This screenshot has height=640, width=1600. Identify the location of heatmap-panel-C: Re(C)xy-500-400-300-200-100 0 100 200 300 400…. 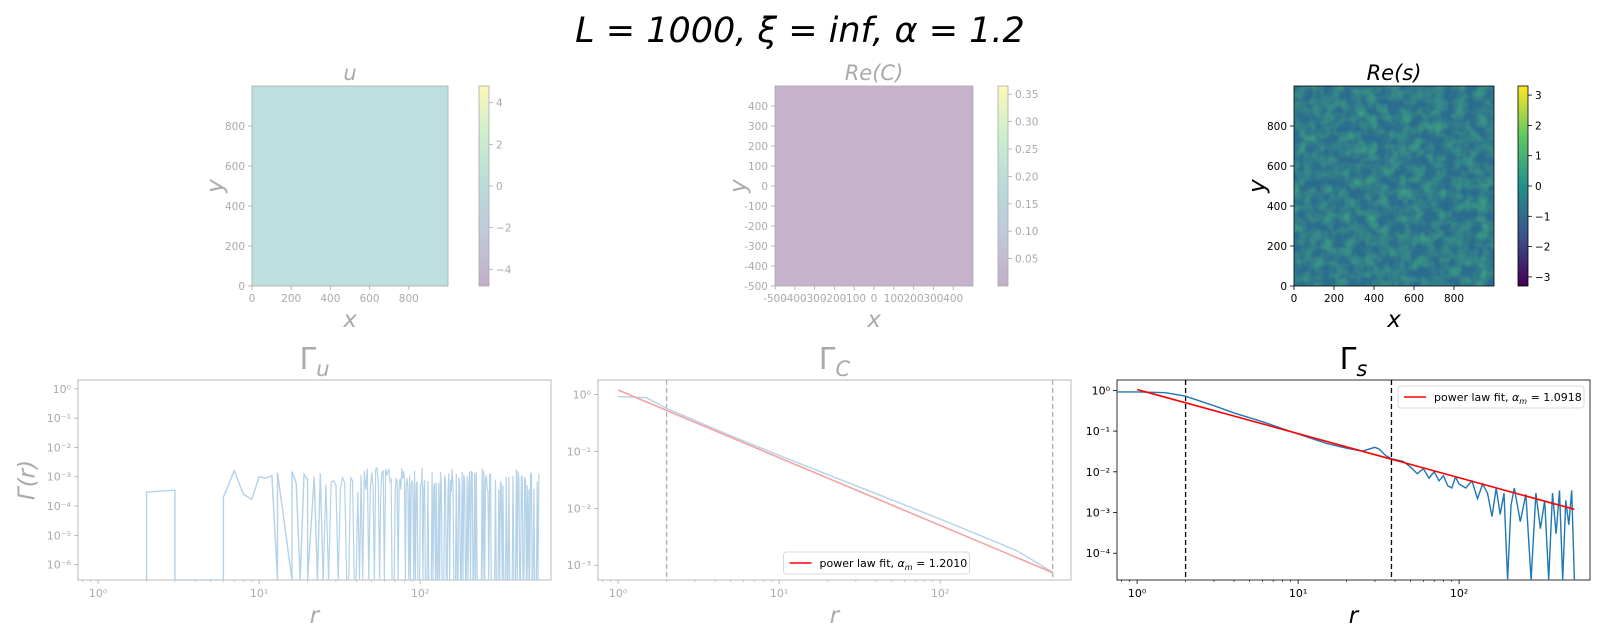
(882, 197).